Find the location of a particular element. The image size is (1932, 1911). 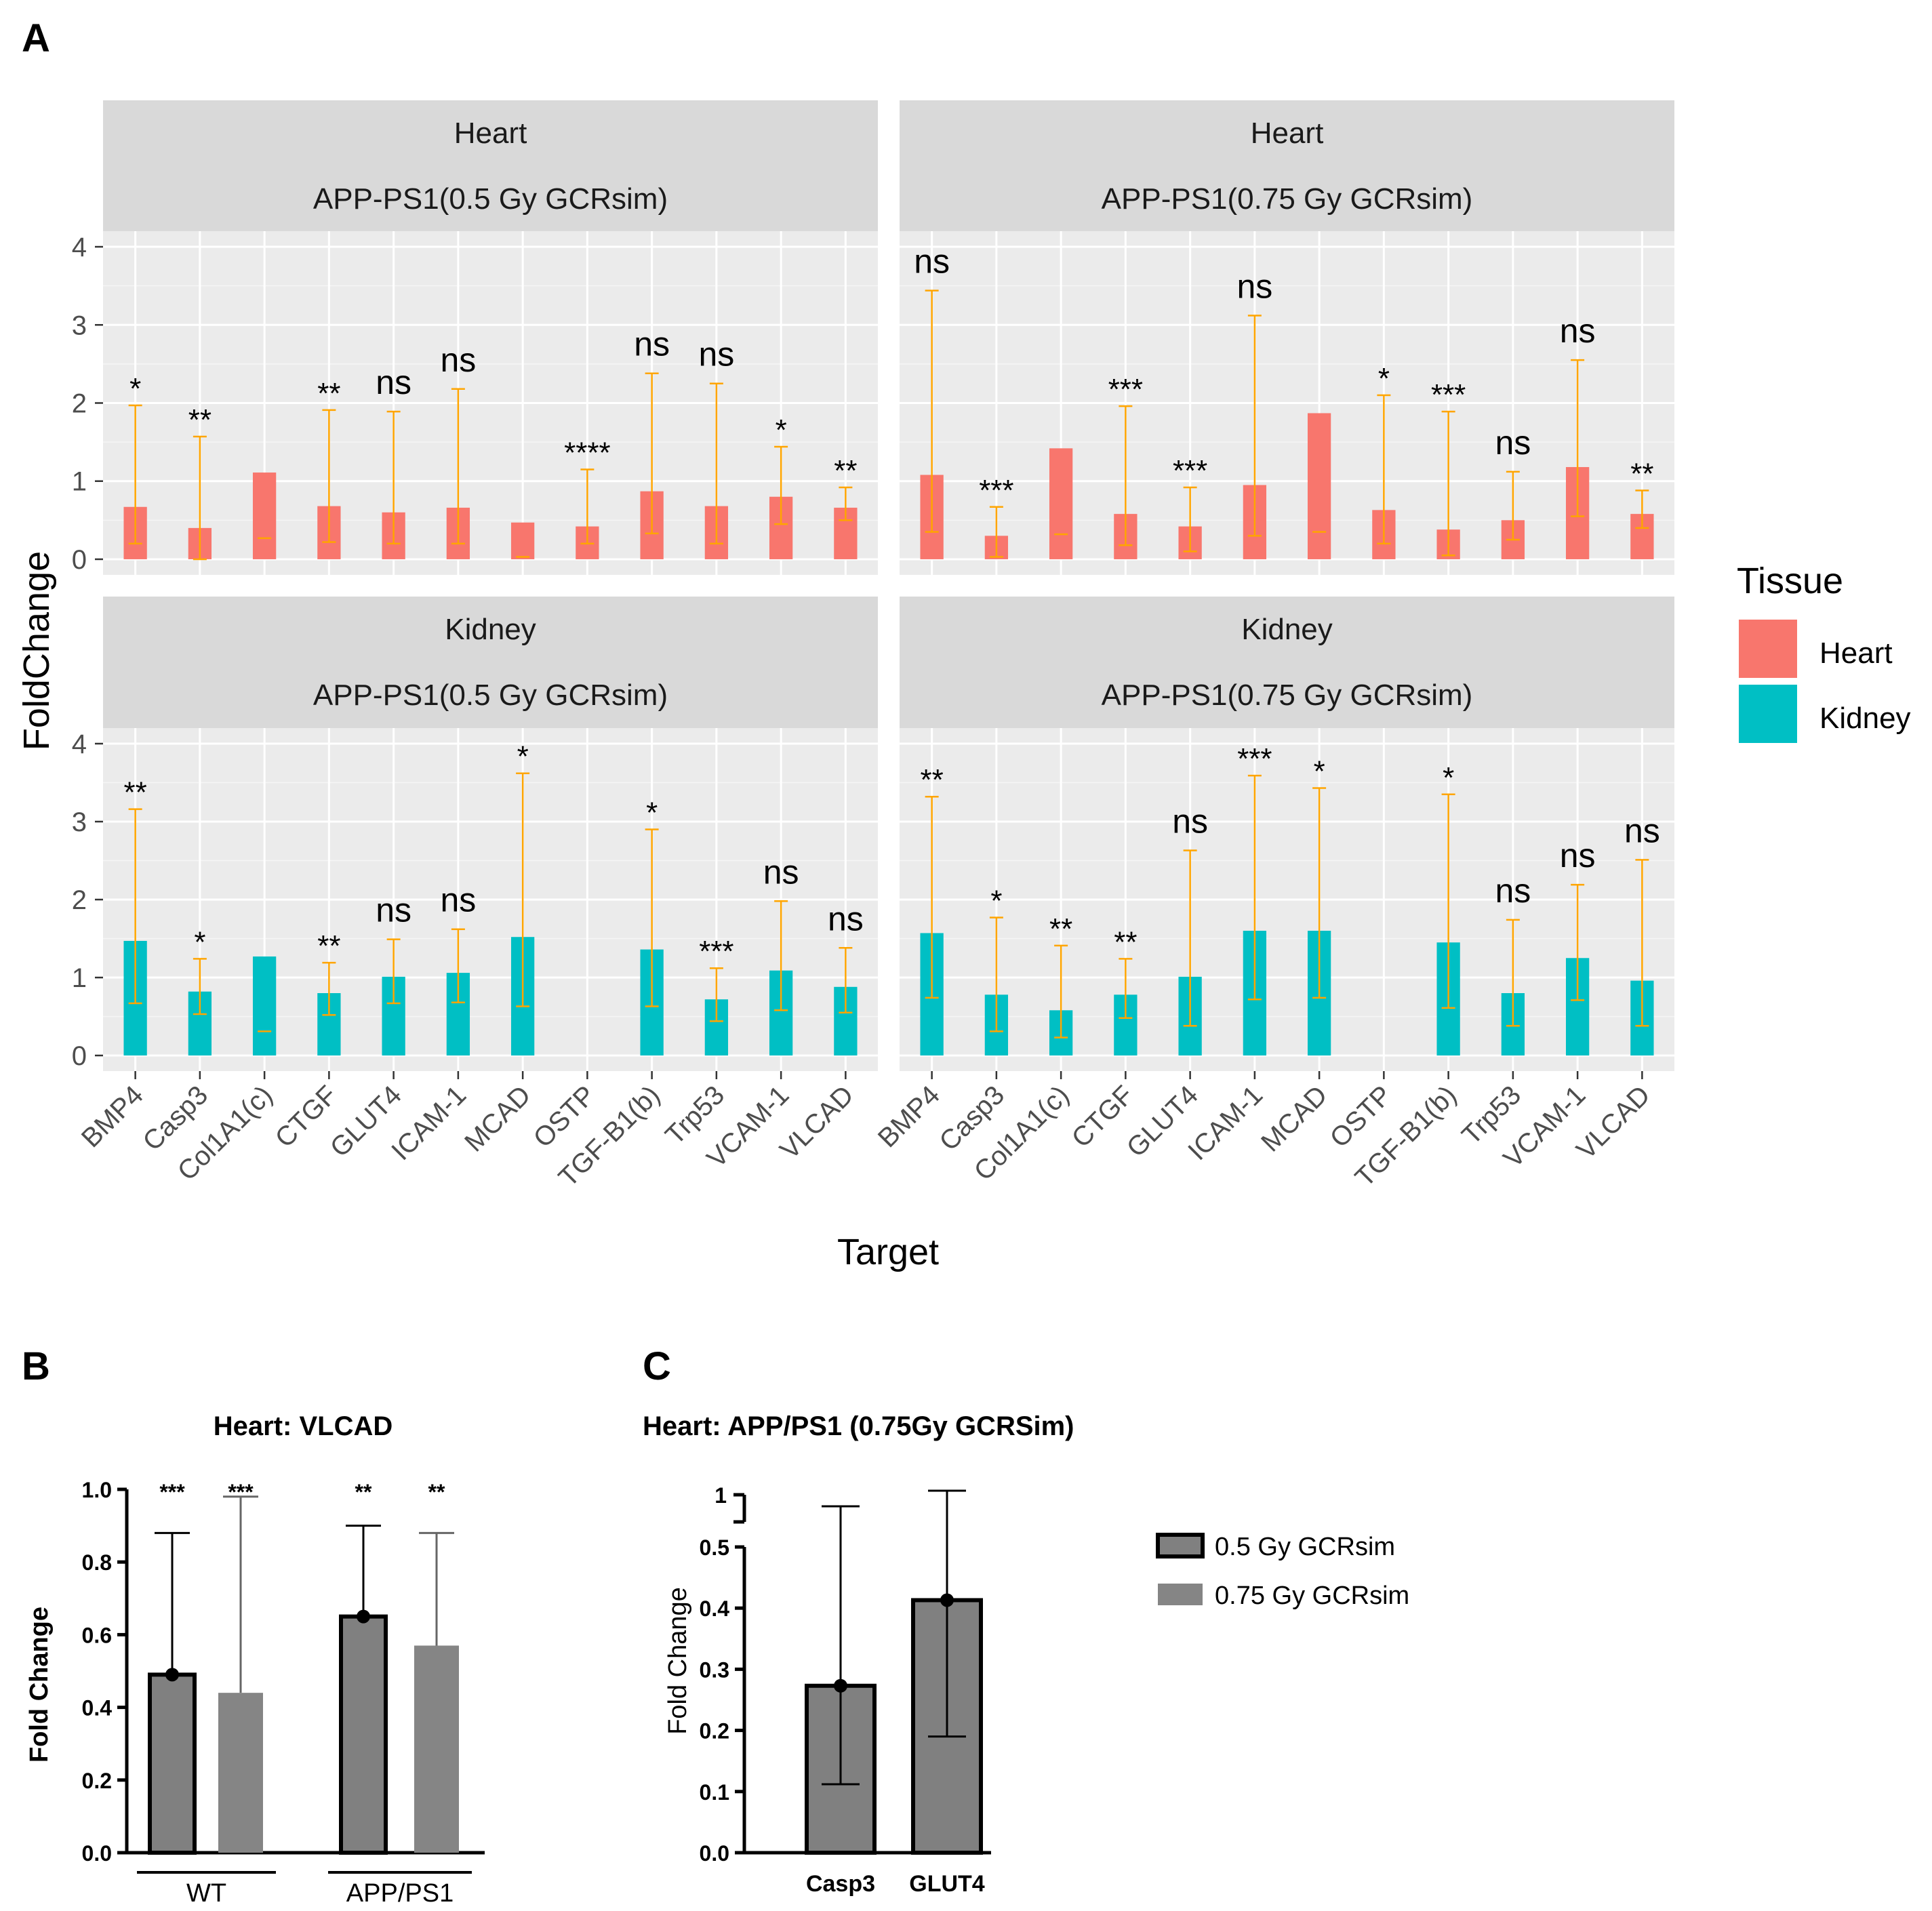

bc-legend: 0.5 Gy GCRsim 0.75 Gy GCRsim is located at coordinates (1282, 1571).